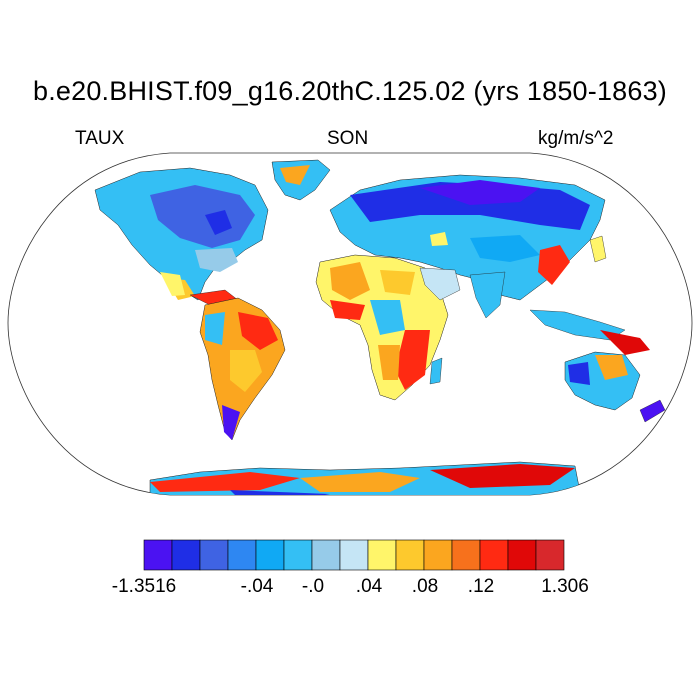 This screenshot has height=700, width=700. Describe the element at coordinates (348, 138) in the screenshot. I see `season-label: SON` at that location.